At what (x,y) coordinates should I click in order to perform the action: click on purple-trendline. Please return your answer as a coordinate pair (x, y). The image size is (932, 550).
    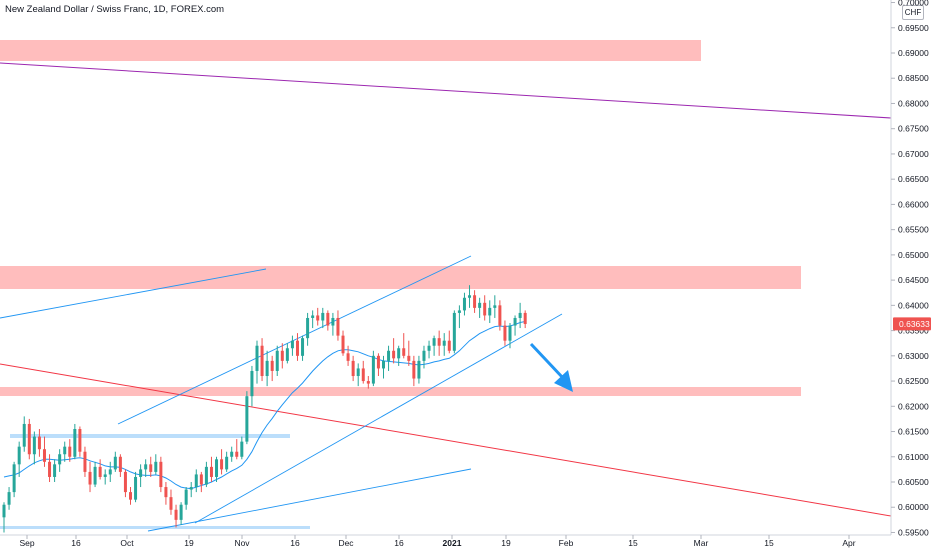
    Looking at the image, I should click on (445, 90).